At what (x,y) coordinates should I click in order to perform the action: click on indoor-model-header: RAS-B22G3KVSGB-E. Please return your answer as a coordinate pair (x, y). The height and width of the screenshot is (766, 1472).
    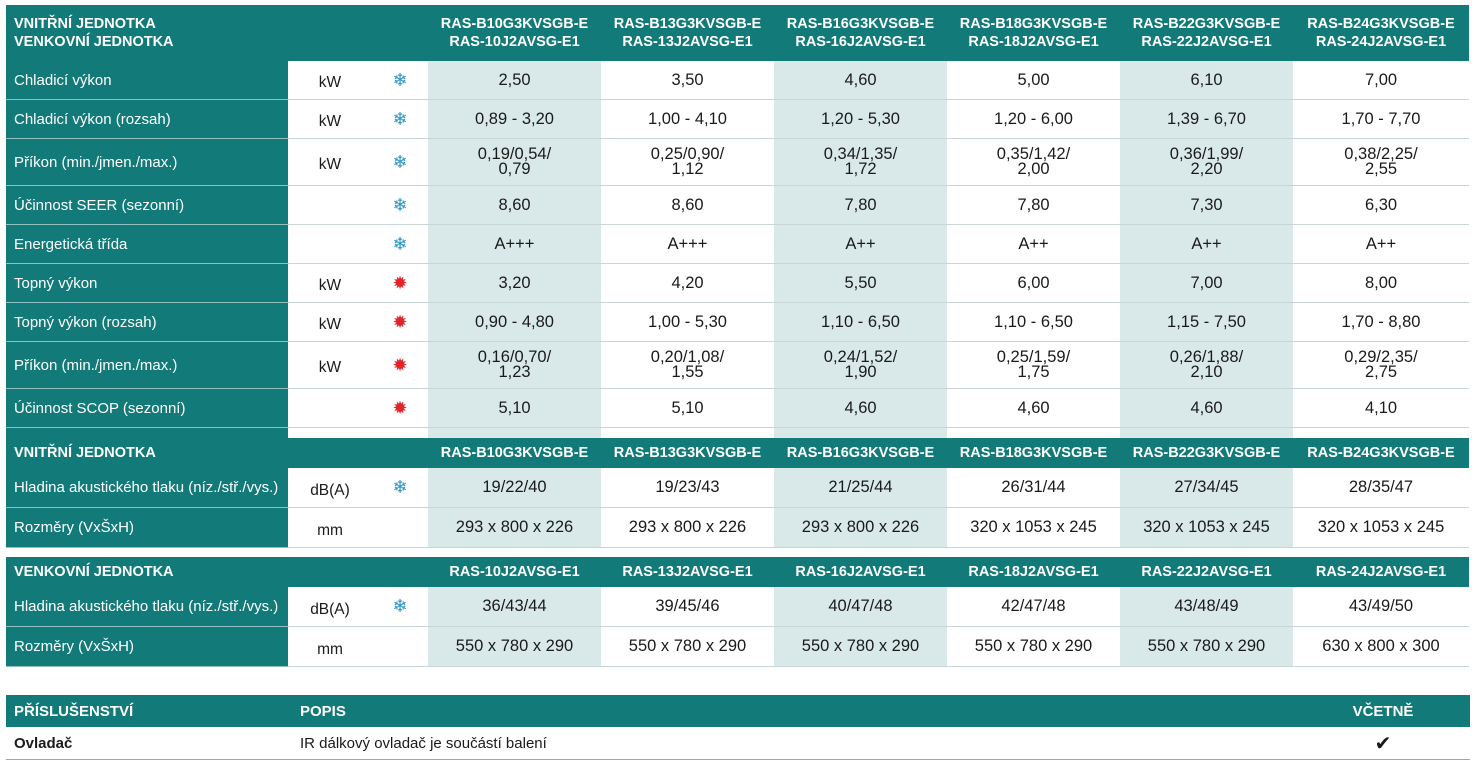
    Looking at the image, I should click on (1206, 453).